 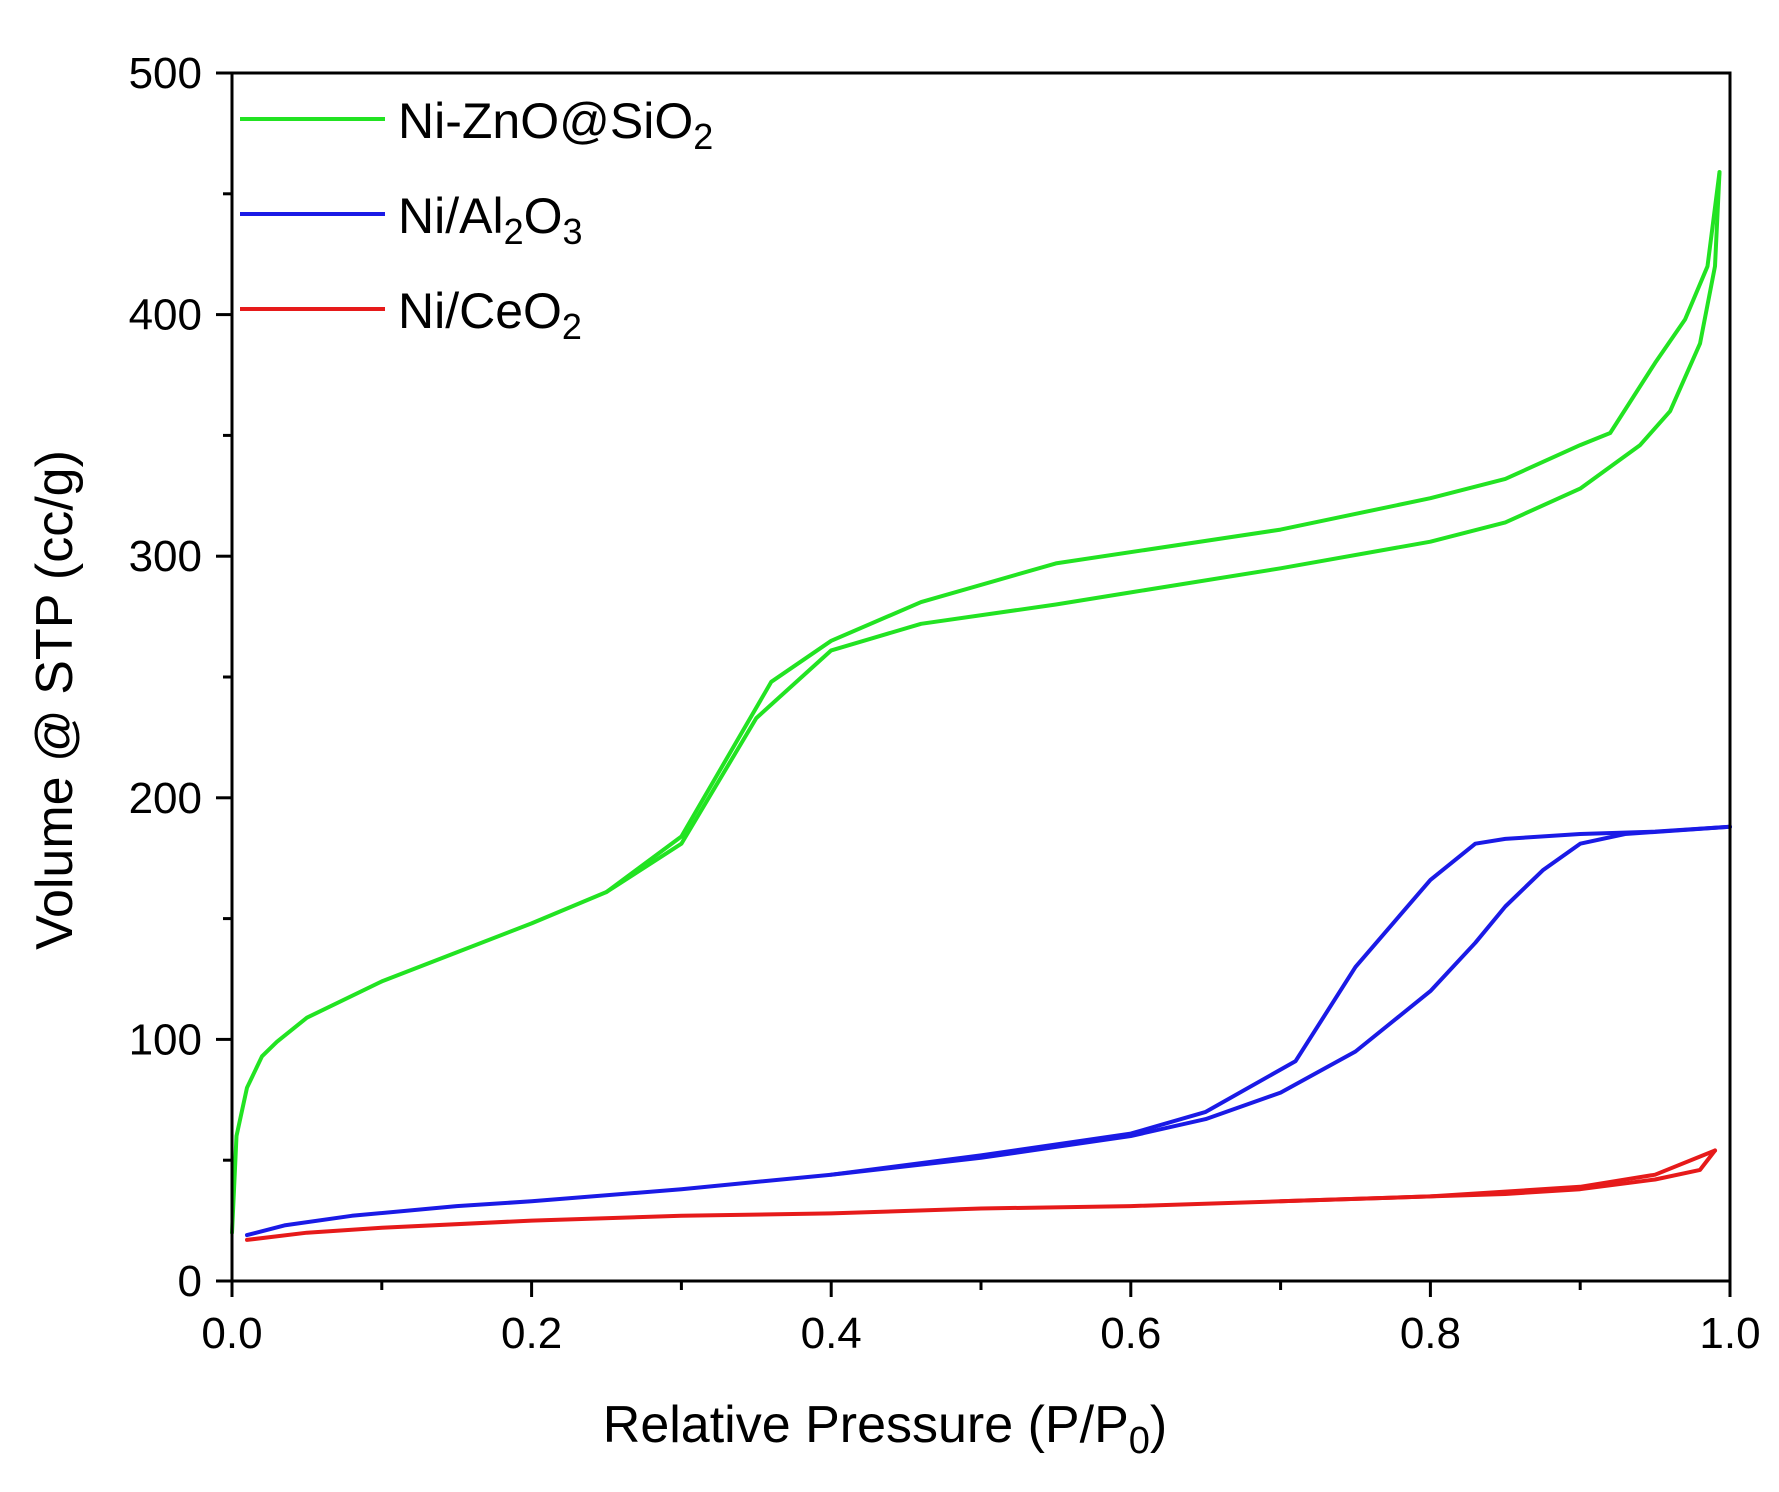 I want to click on y-tick-label: 200, so click(x=165, y=798).